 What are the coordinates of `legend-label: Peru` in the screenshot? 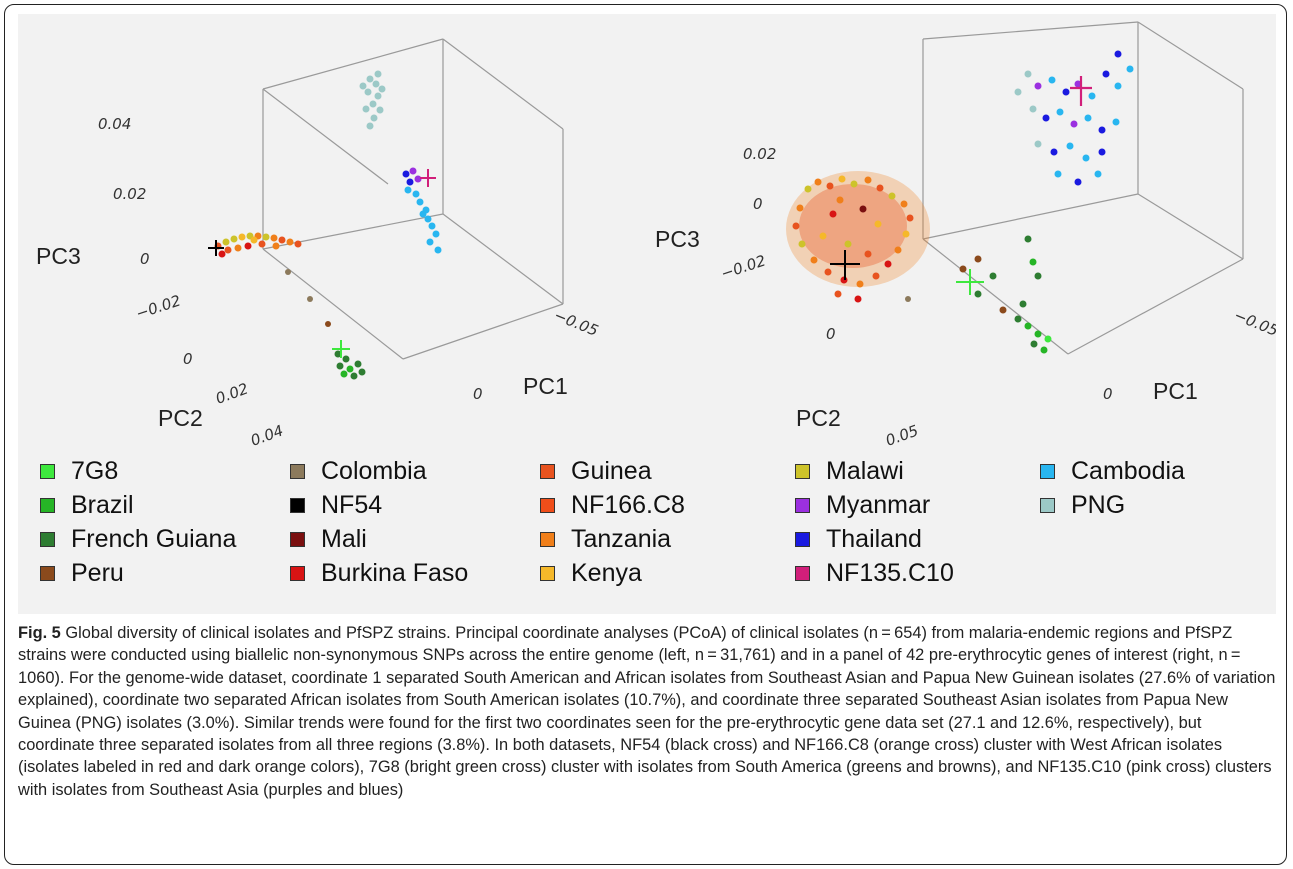 It's located at (97, 572).